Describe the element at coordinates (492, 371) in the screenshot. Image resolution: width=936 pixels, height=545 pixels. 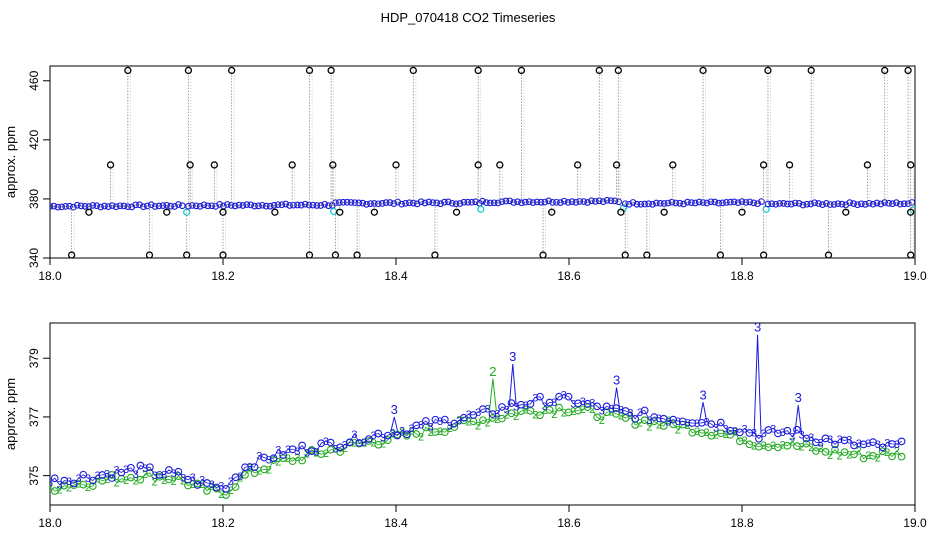
I see `spike-label: 2` at that location.